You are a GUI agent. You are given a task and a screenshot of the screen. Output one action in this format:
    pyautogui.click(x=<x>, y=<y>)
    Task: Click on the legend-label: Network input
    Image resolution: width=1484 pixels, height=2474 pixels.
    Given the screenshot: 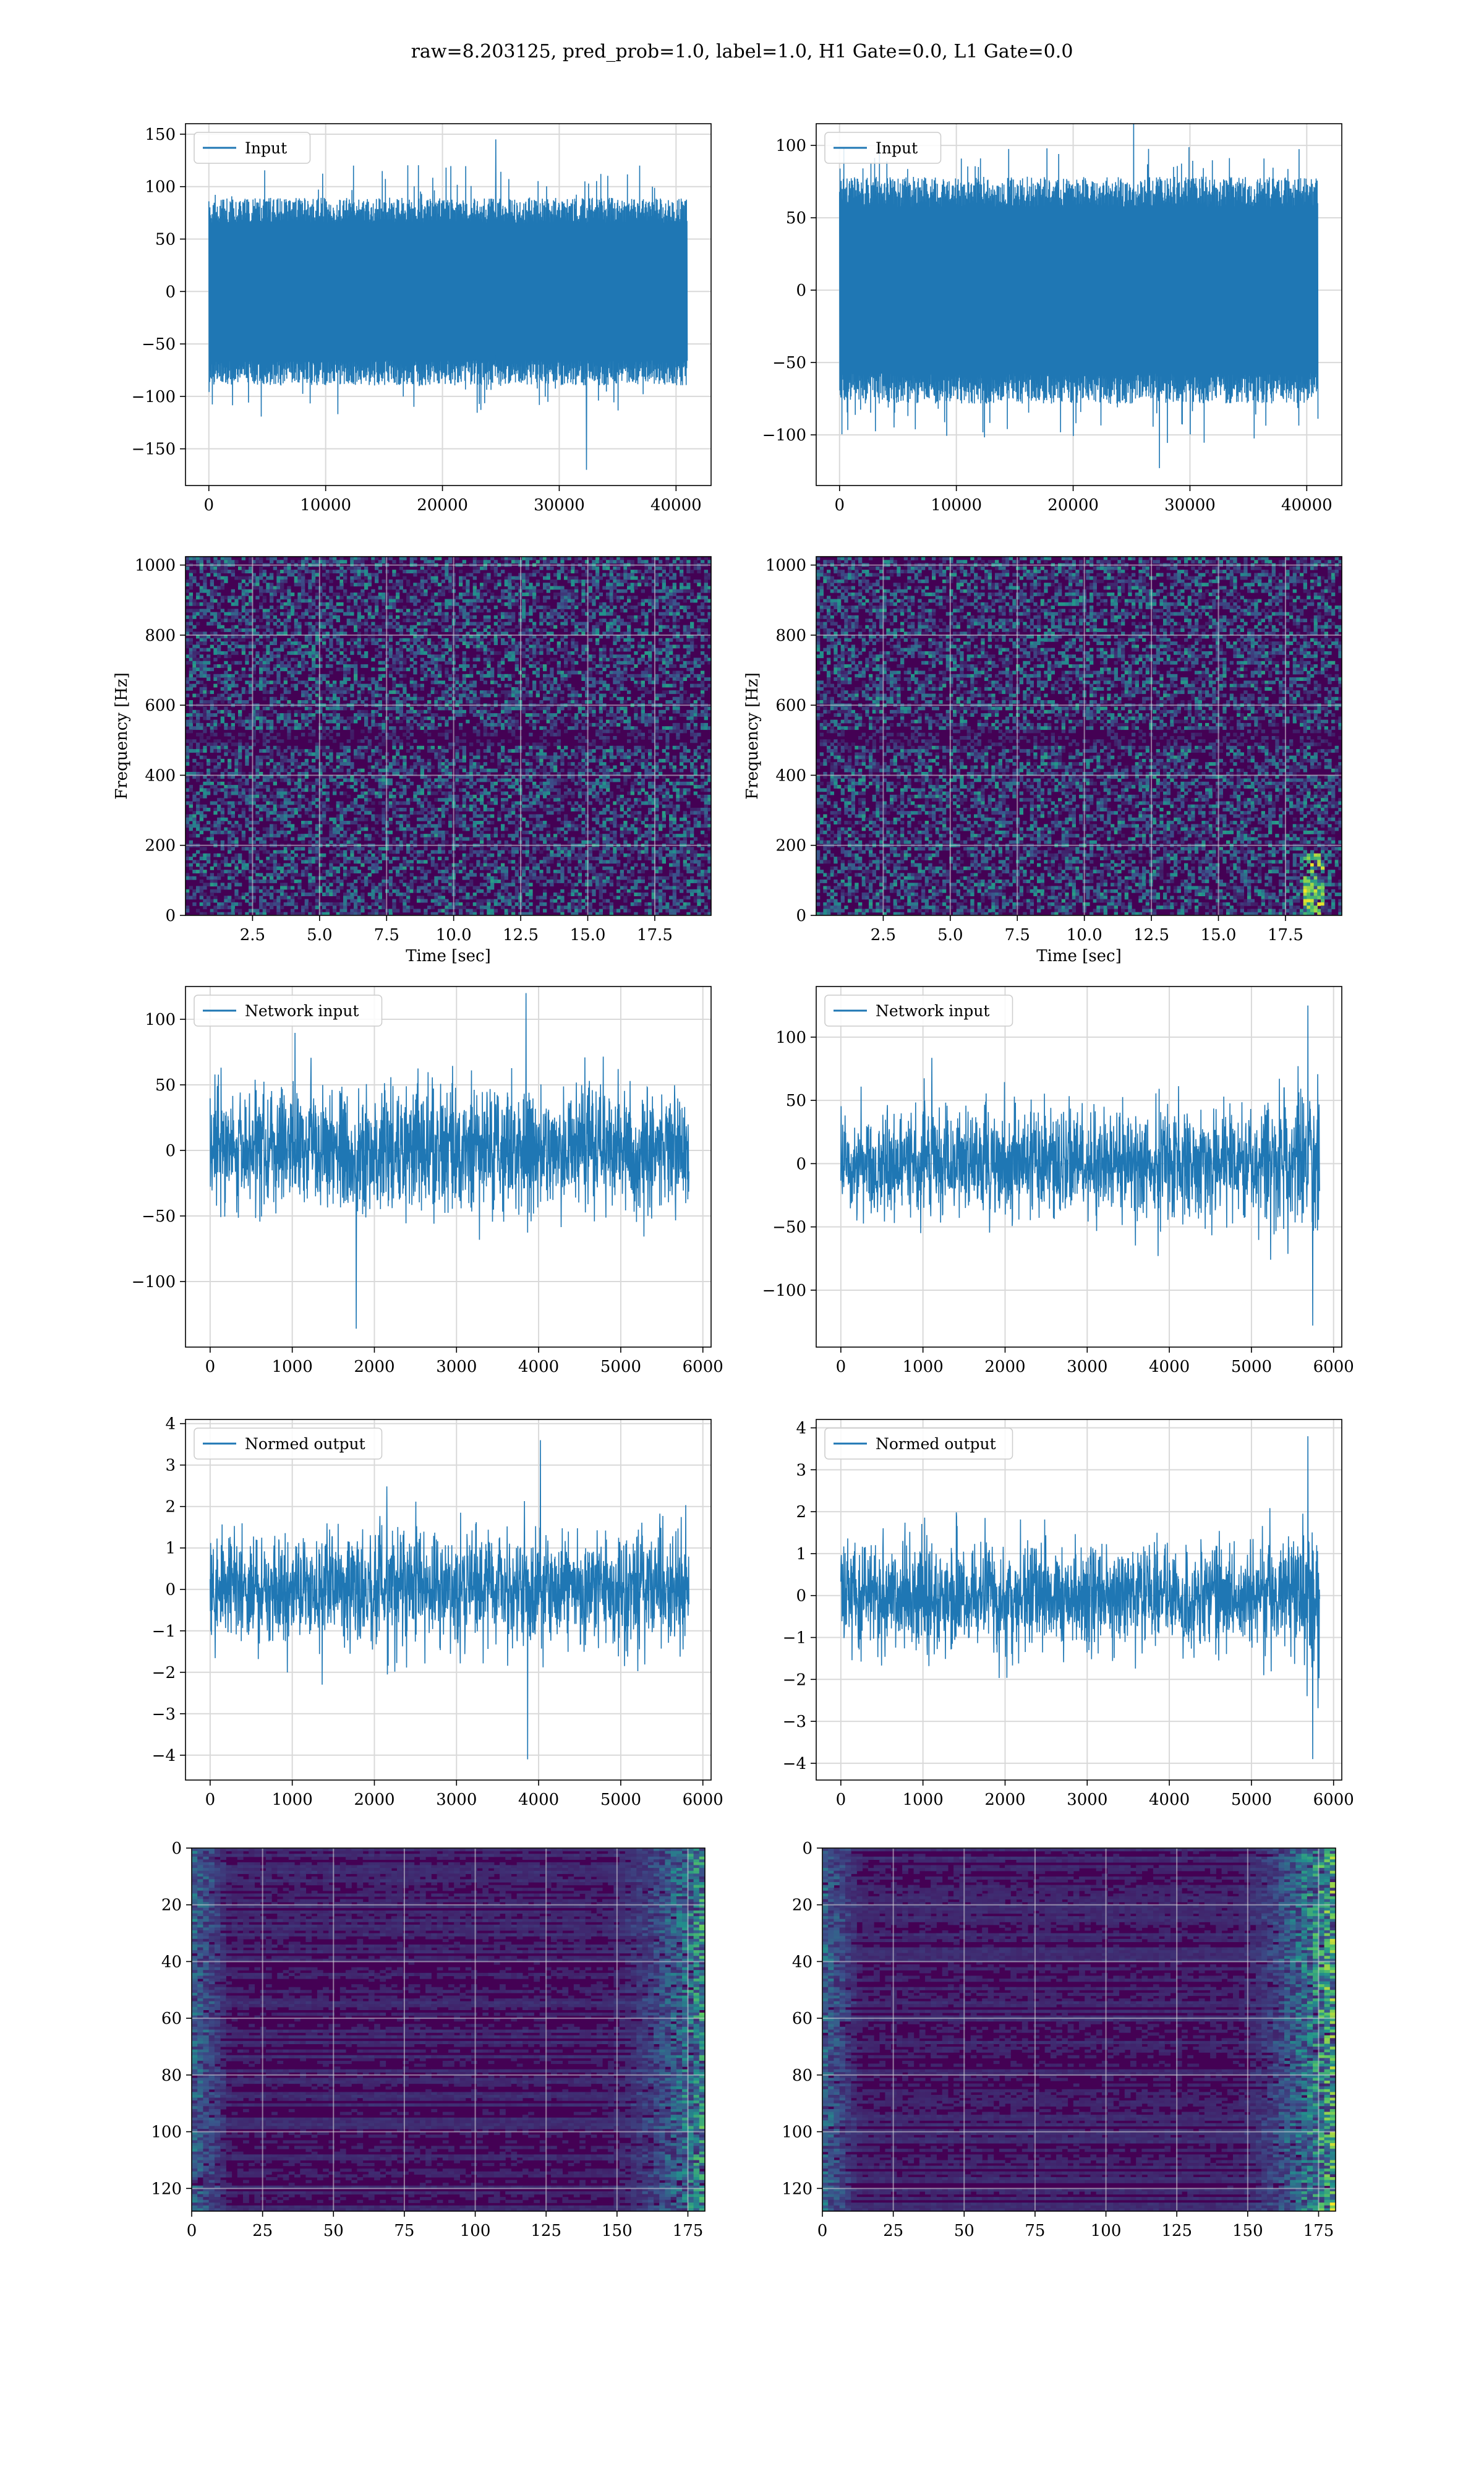 What is the action you would take?
    pyautogui.click(x=302, y=1011)
    